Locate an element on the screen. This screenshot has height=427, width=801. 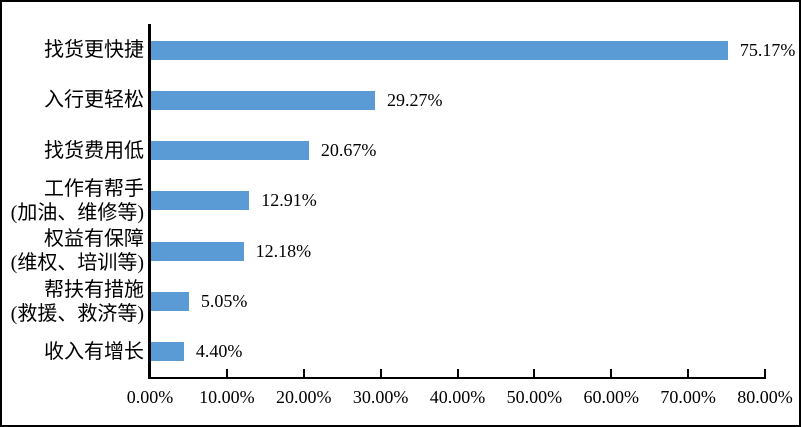
x-tick-label: 80.00% is located at coordinates (765, 397).